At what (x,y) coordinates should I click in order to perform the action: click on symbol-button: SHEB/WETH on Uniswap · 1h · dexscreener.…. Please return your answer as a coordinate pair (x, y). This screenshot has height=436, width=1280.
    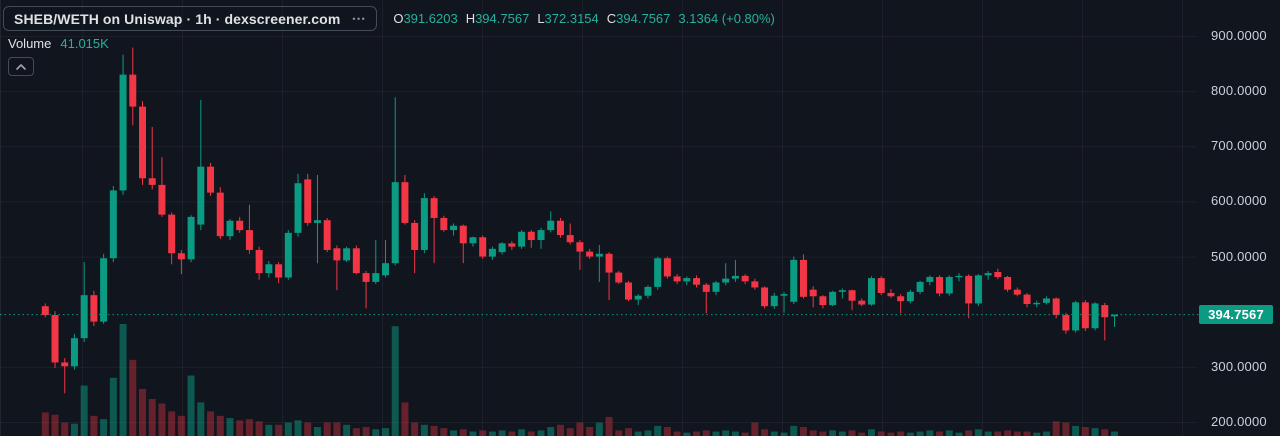
    Looking at the image, I should click on (190, 18).